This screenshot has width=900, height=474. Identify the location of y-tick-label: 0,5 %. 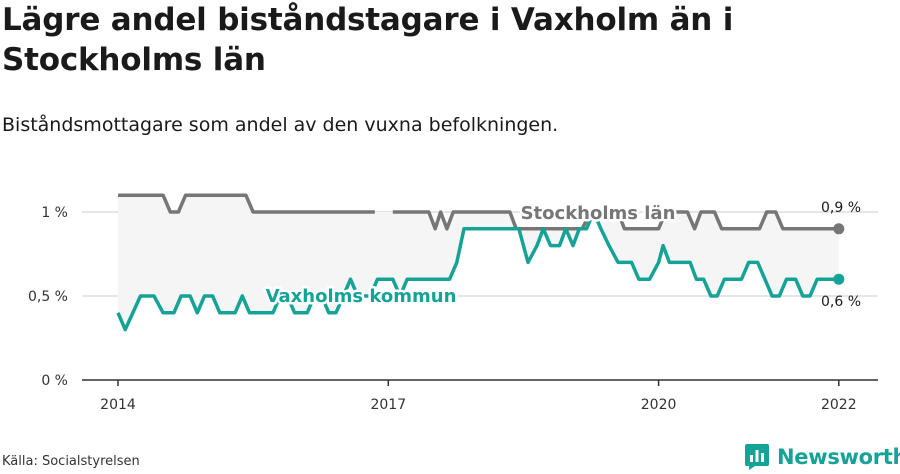
(48, 297).